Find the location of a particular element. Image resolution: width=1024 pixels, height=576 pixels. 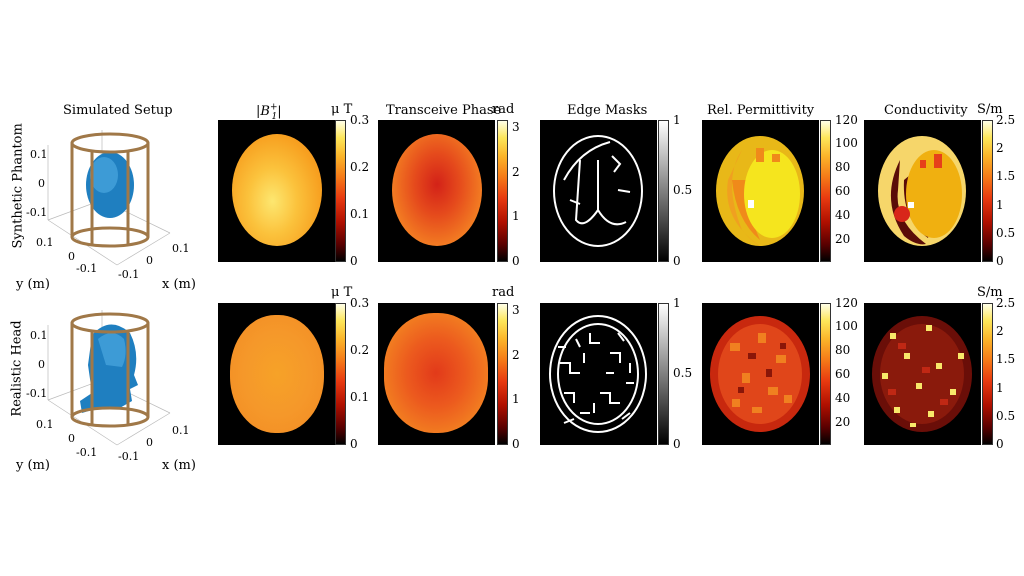

cbar-tick: 2.5 is located at coordinates (1006, 120).